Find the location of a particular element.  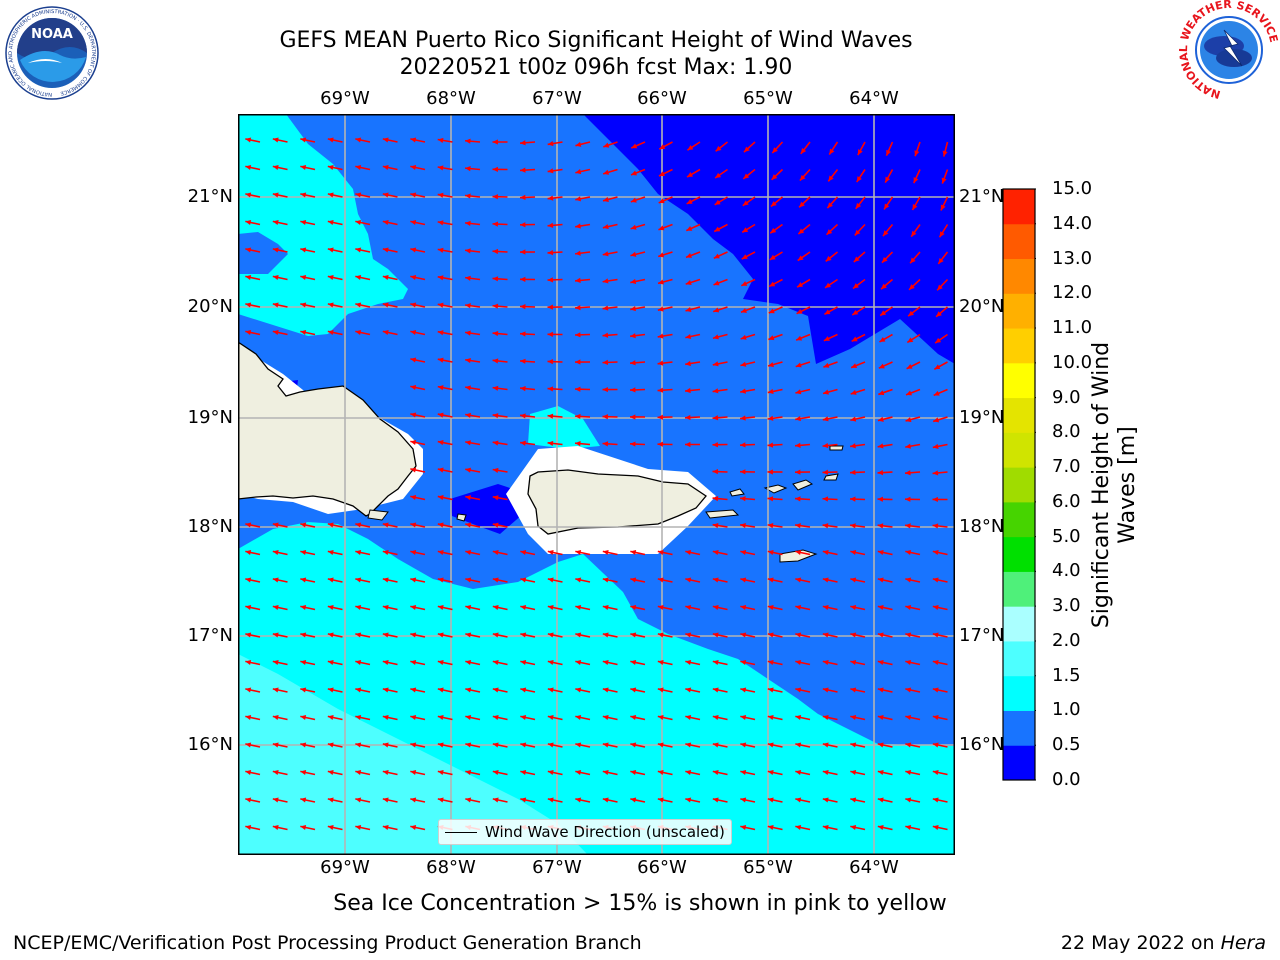

colorbar-tick-label: 7.0 is located at coordinates (1066, 467).